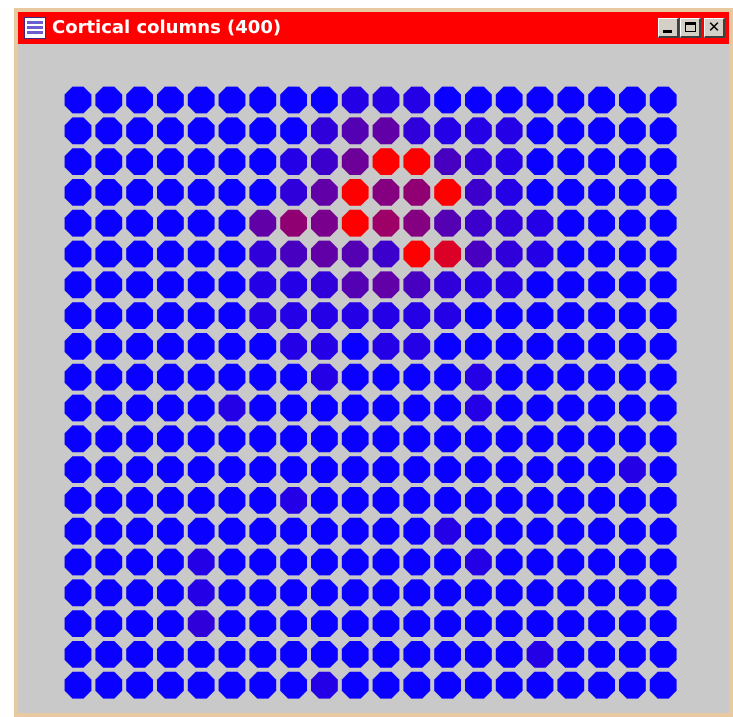 Image resolution: width=733 pixels, height=717 pixels. What do you see at coordinates (668, 28) in the screenshot?
I see `minimize-button` at bounding box center [668, 28].